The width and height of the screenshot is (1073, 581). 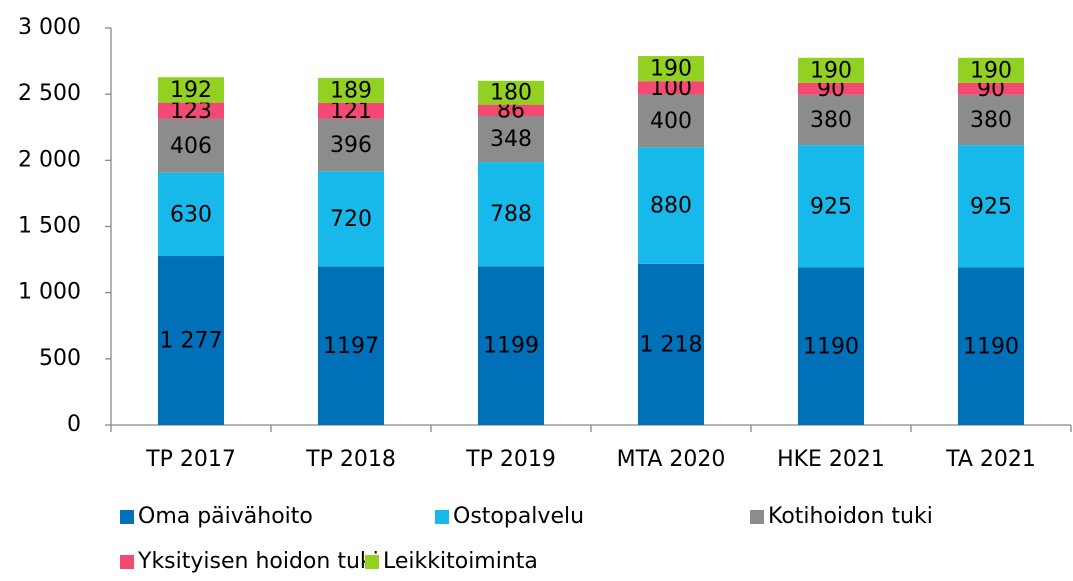 I want to click on data-label: 1 218, so click(x=671, y=344).